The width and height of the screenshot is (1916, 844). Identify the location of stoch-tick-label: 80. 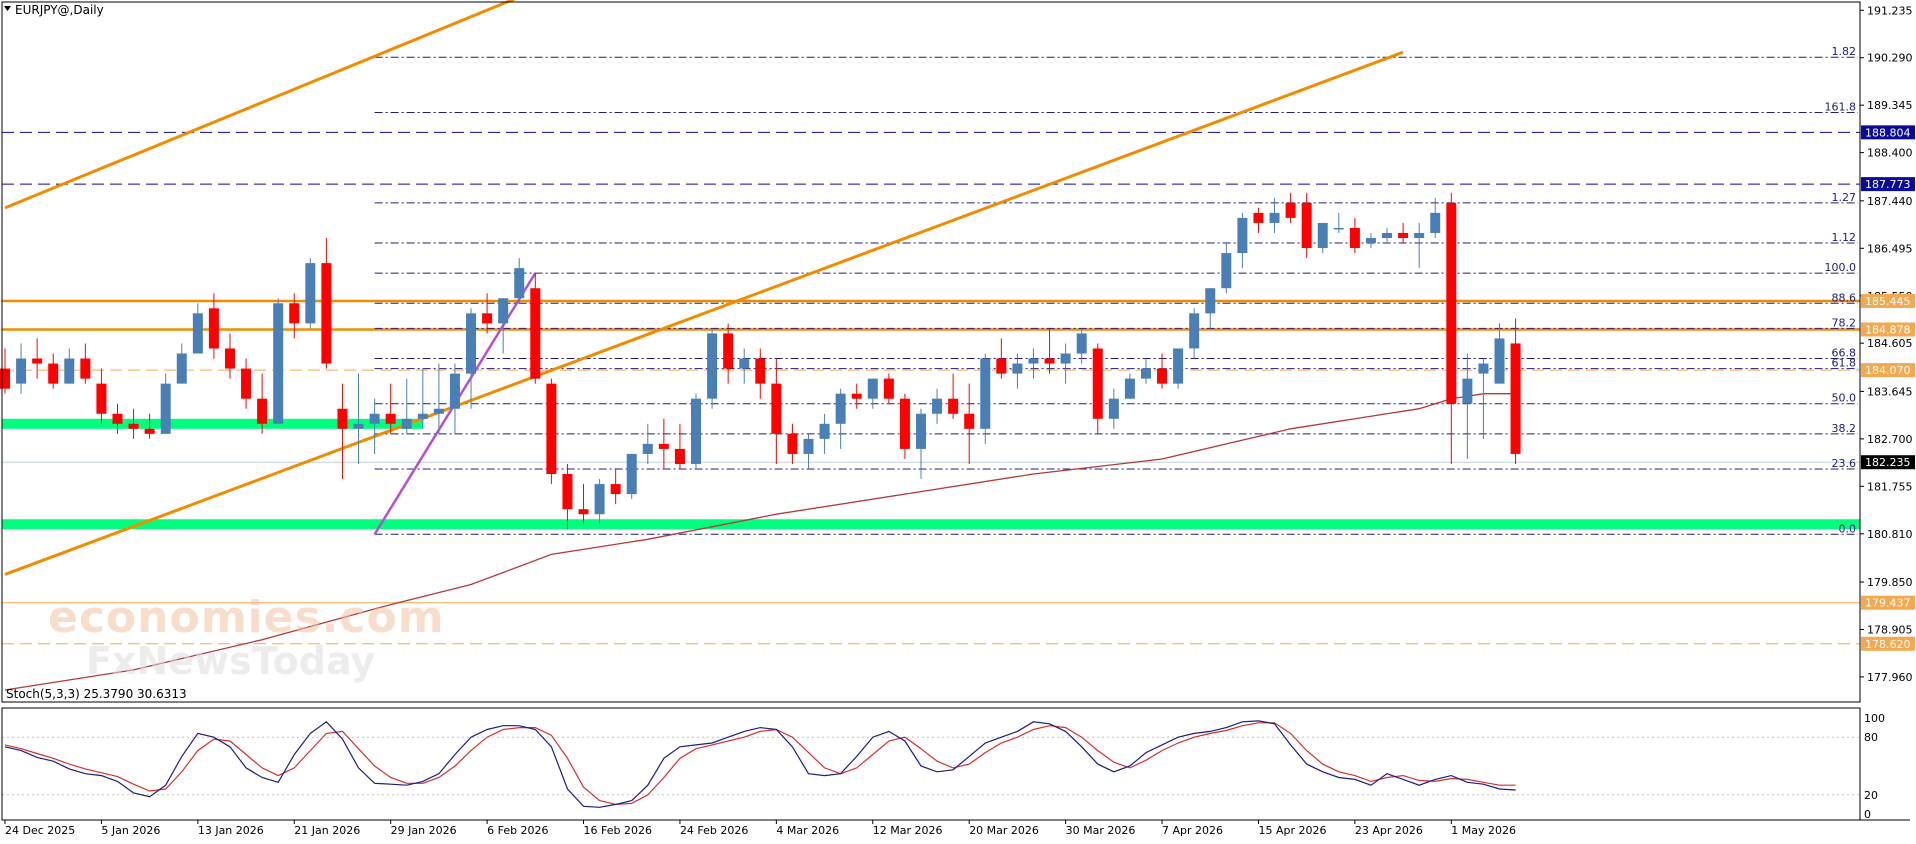
(1871, 737).